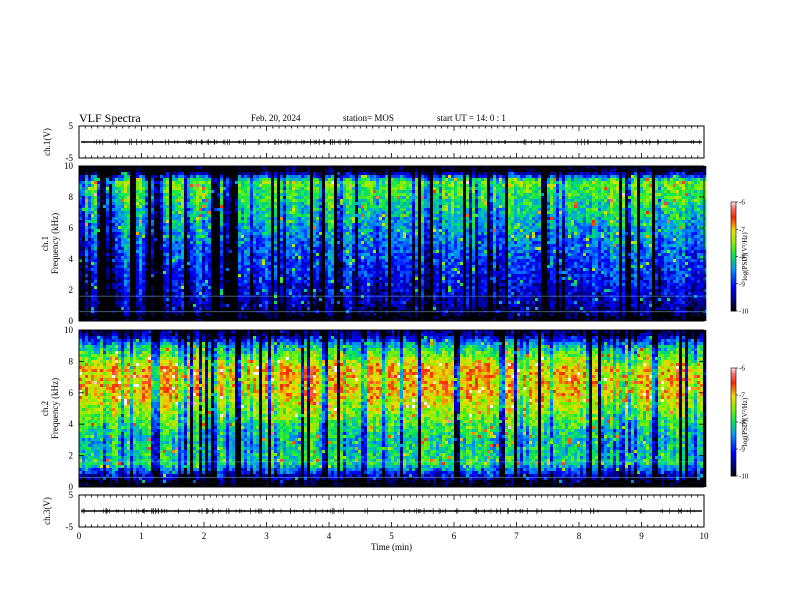 The height and width of the screenshot is (612, 792). I want to click on ch1-spectrogram-colorbar-label: log(PSD)(V²/Hz), so click(745, 256).